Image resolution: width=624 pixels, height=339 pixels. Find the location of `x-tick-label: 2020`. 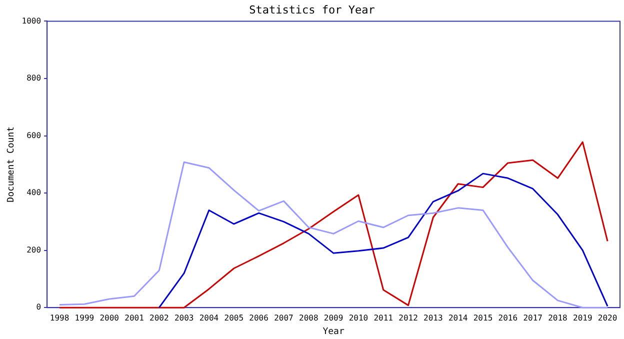

x-tick-label: 2020 is located at coordinates (608, 317).